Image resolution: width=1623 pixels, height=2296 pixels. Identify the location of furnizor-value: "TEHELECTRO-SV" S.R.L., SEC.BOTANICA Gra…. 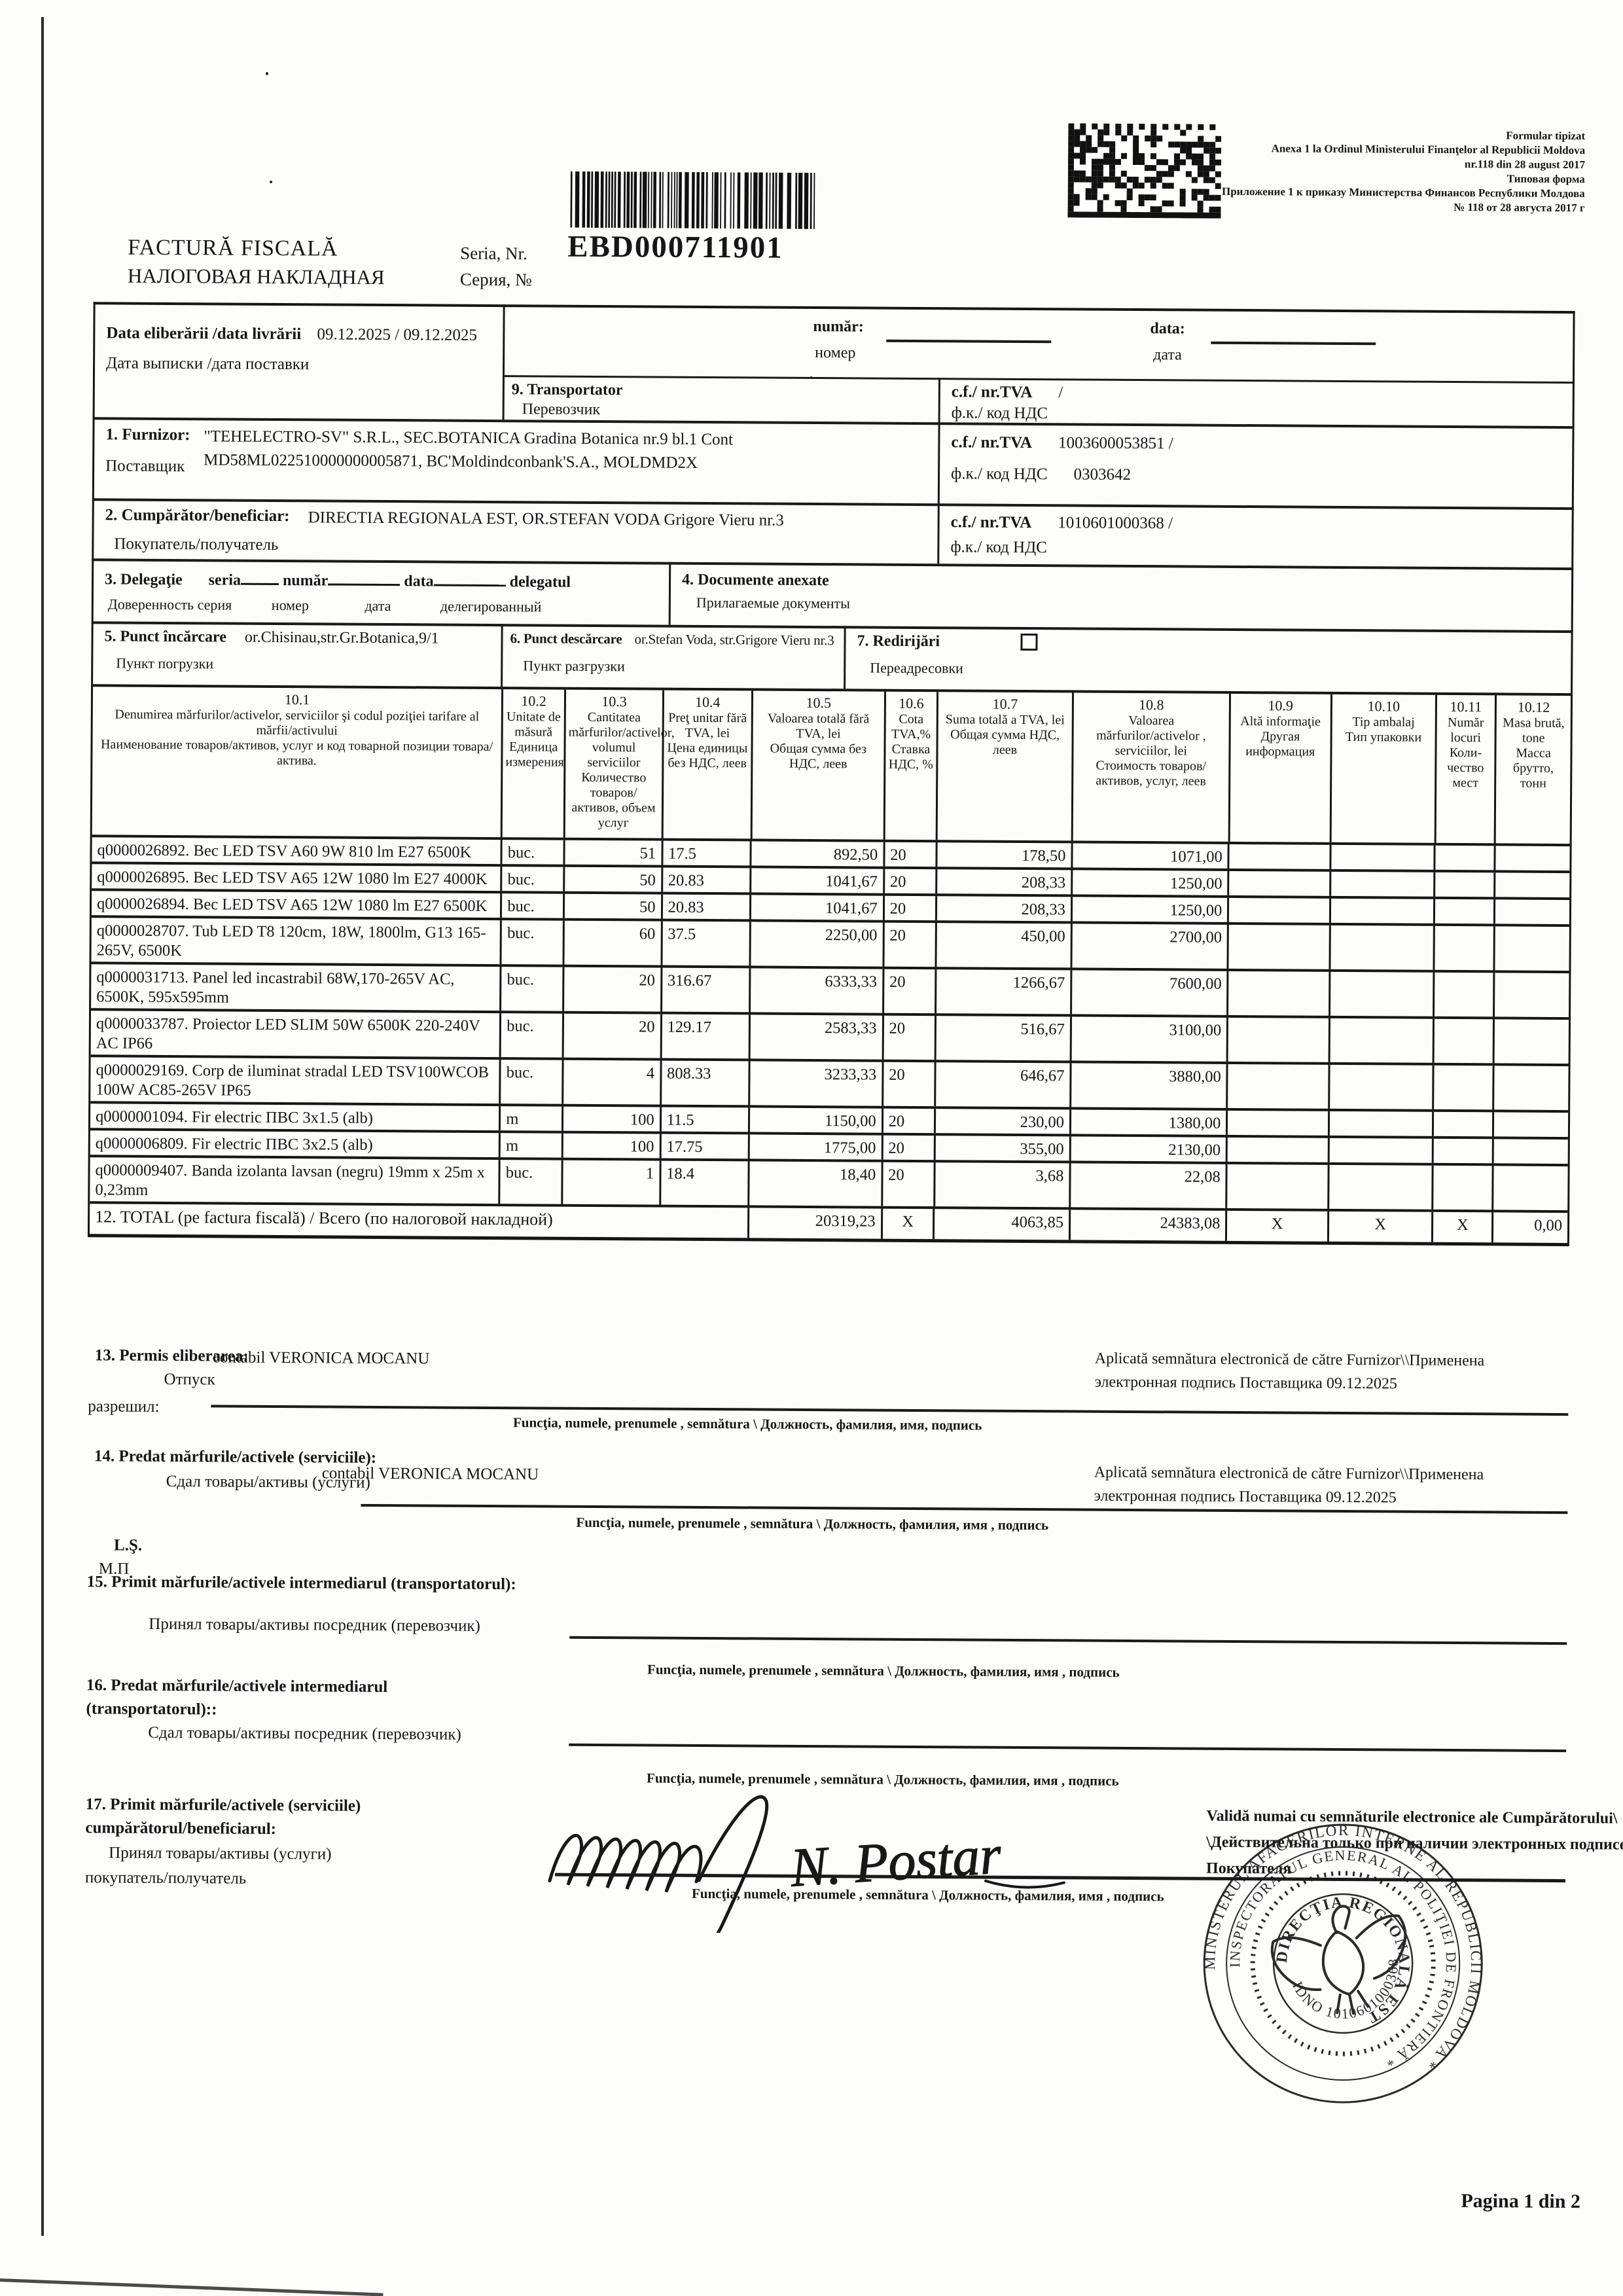
(469, 449).